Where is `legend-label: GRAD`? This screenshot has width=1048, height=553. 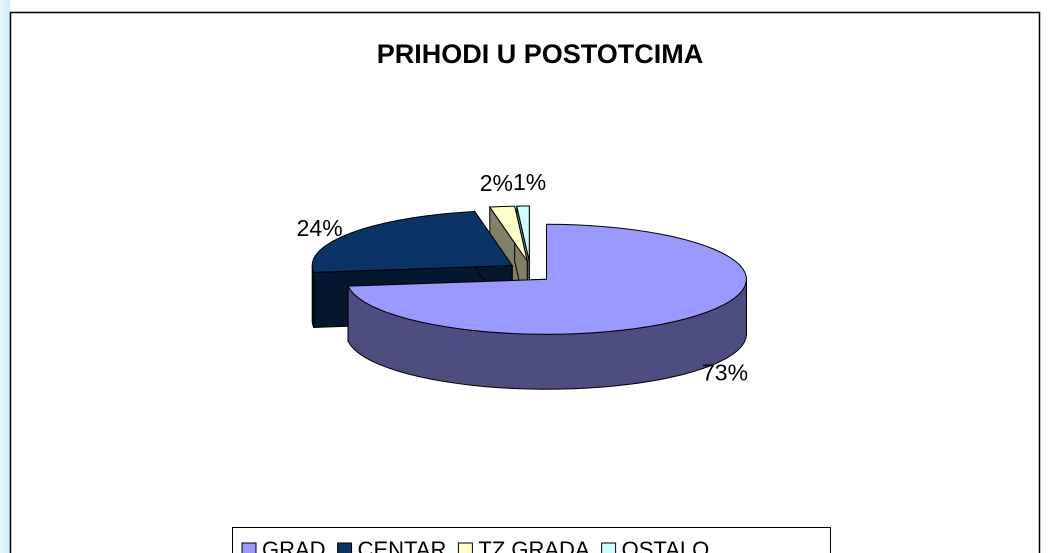 legend-label: GRAD is located at coordinates (294, 545).